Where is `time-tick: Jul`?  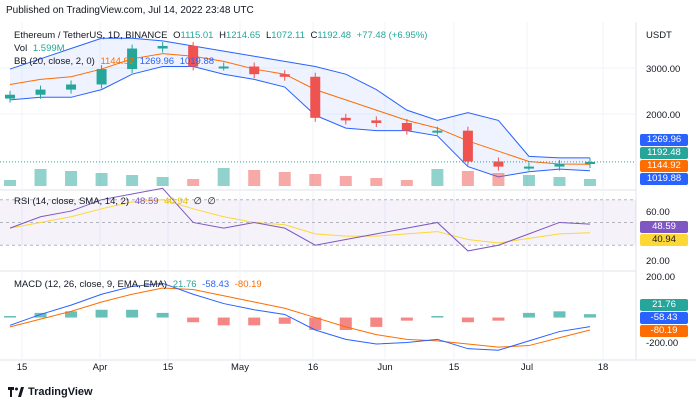
time-tick: Jul is located at coordinates (527, 367).